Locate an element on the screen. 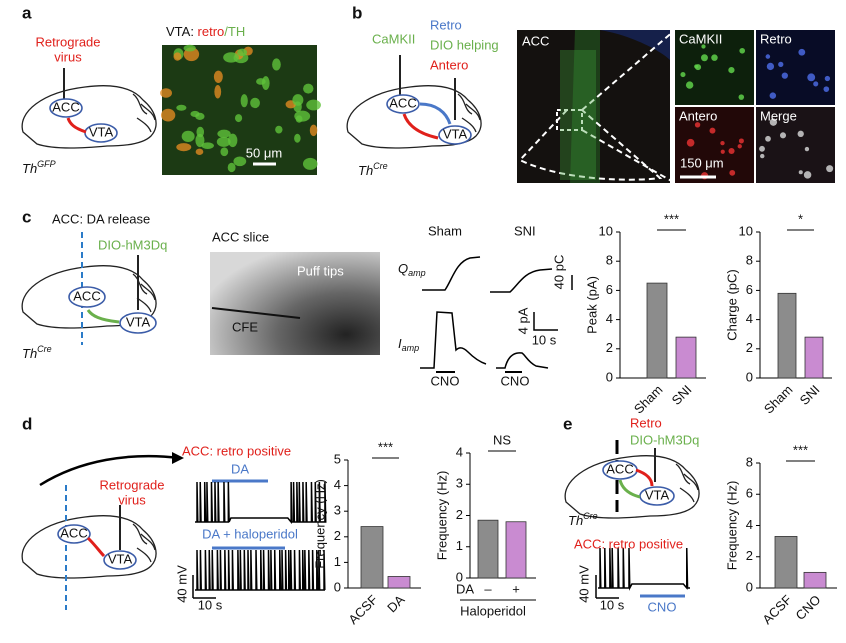 Image resolution: width=846 pixels, height=643 pixels. x-axis-label: Haloperidol is located at coordinates (493, 610).